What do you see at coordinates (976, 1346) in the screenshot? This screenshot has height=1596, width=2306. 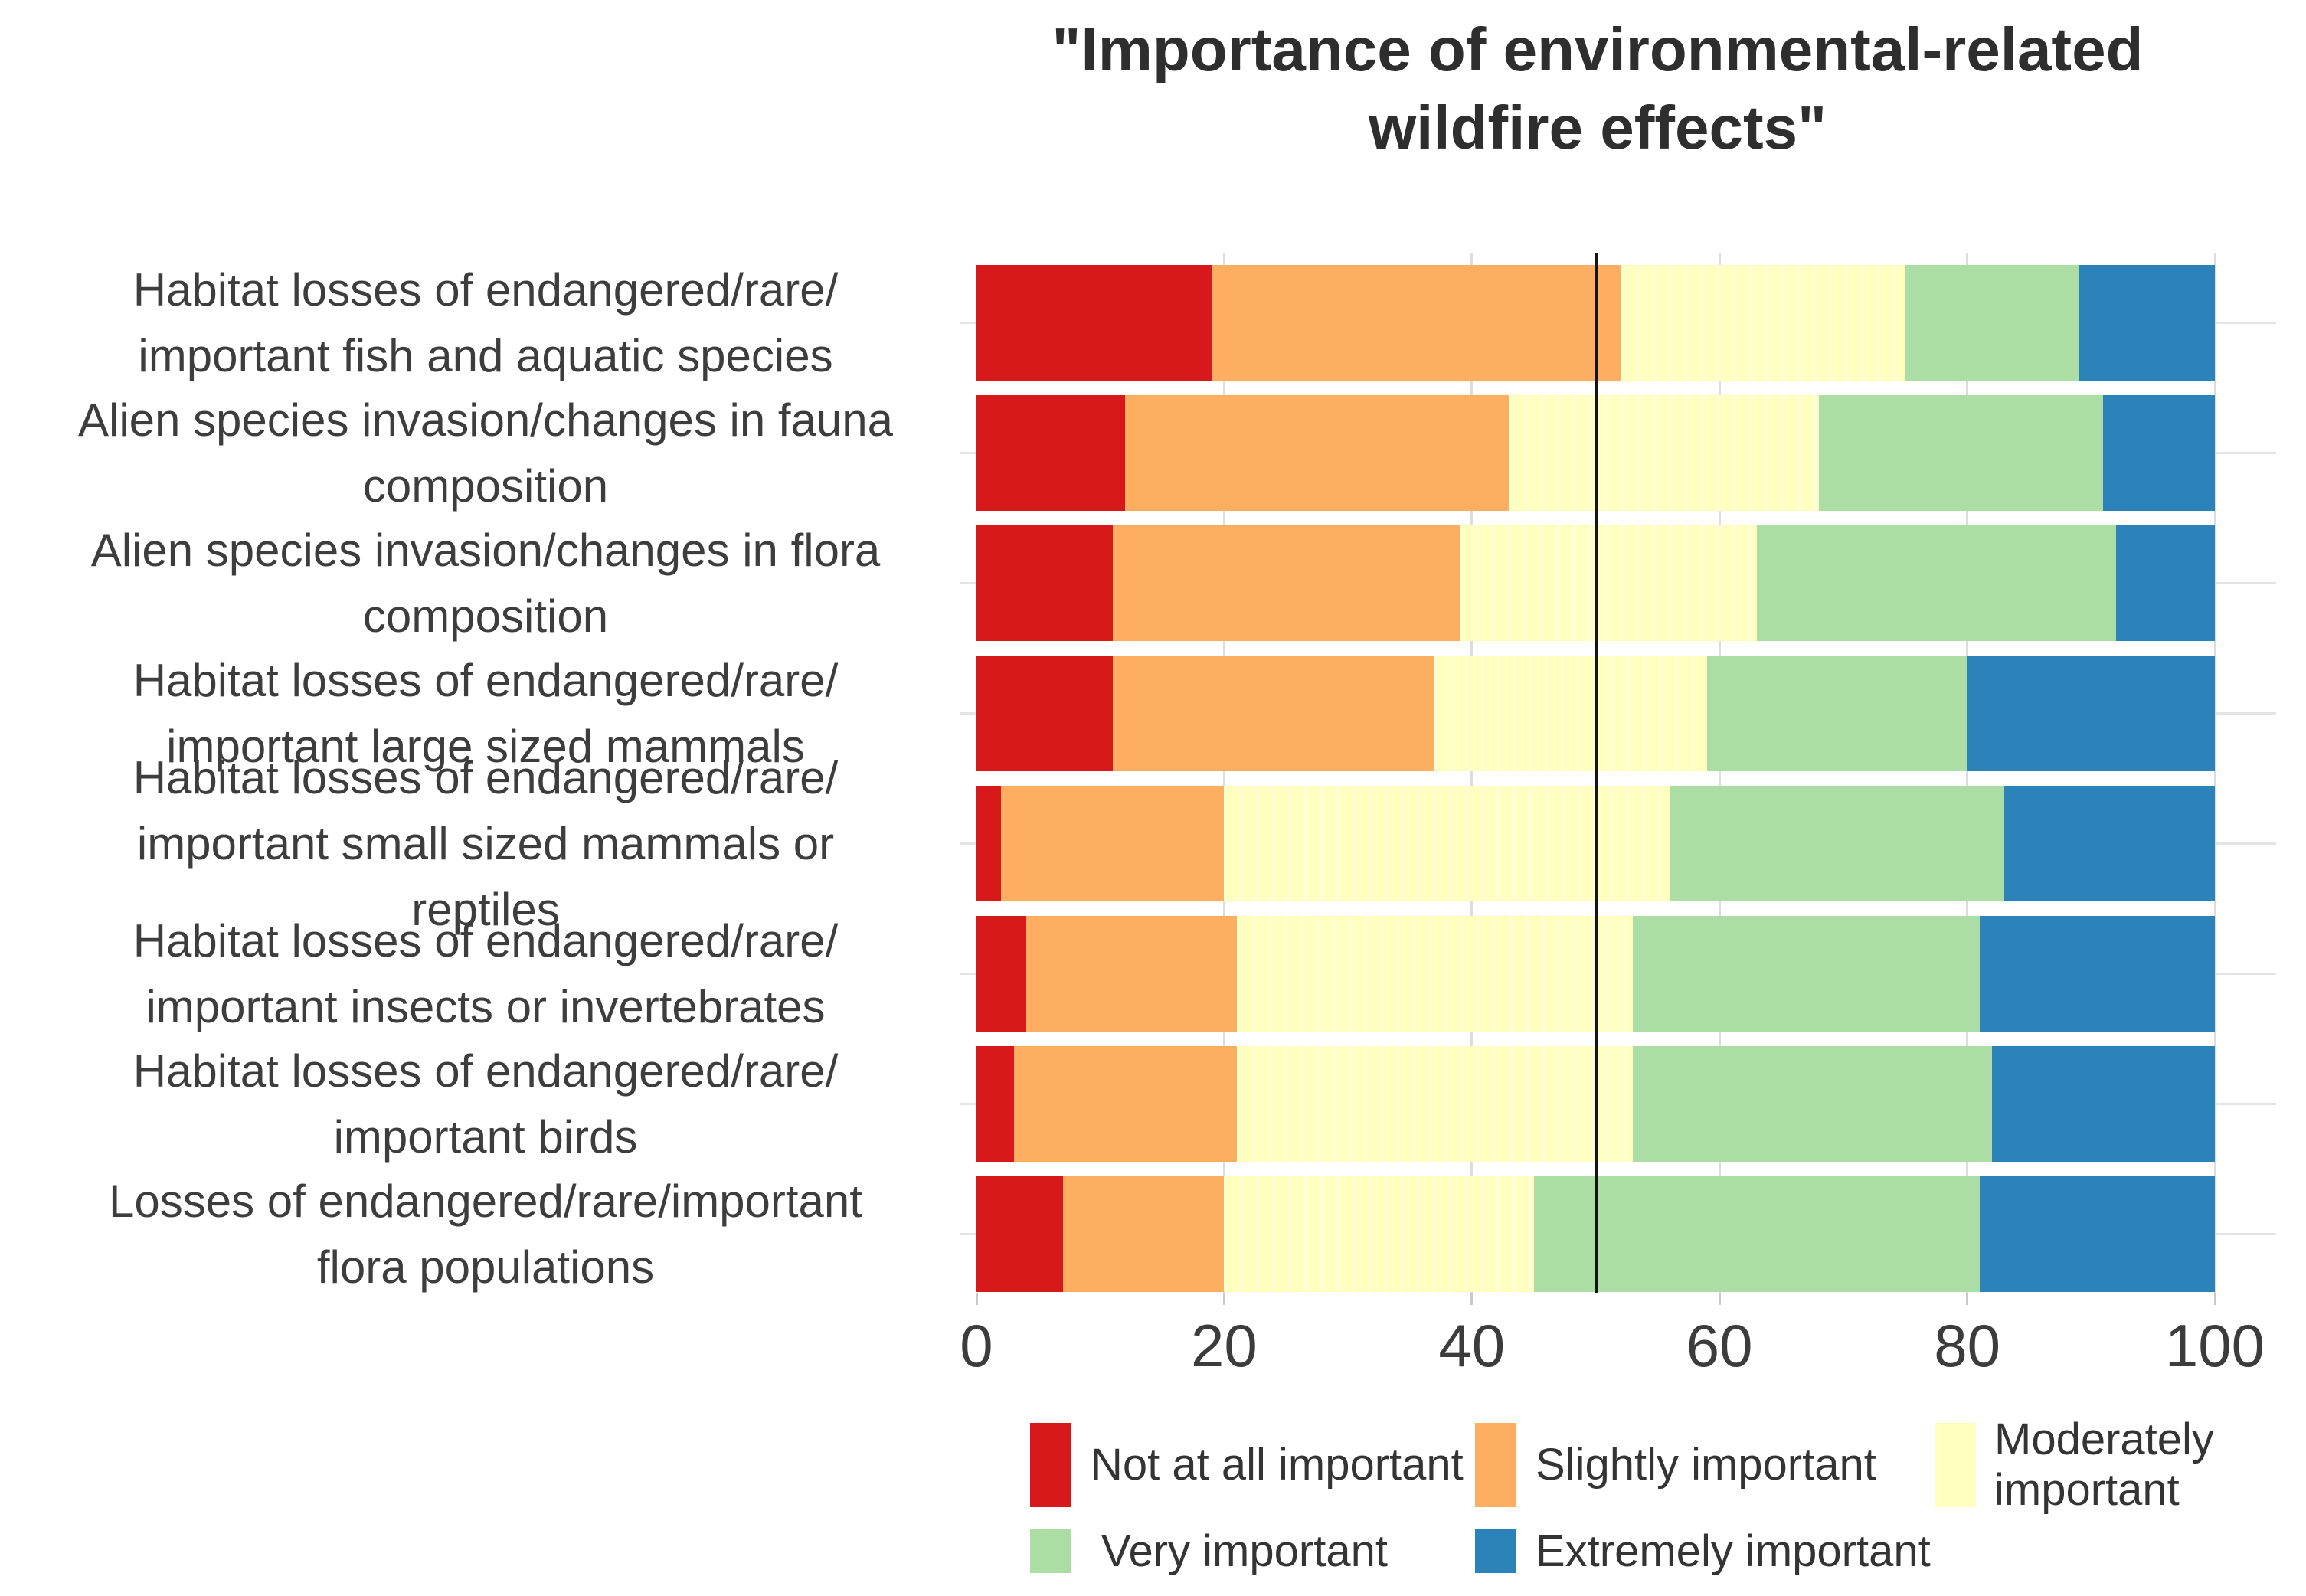 I see `x-tick-label: 0` at bounding box center [976, 1346].